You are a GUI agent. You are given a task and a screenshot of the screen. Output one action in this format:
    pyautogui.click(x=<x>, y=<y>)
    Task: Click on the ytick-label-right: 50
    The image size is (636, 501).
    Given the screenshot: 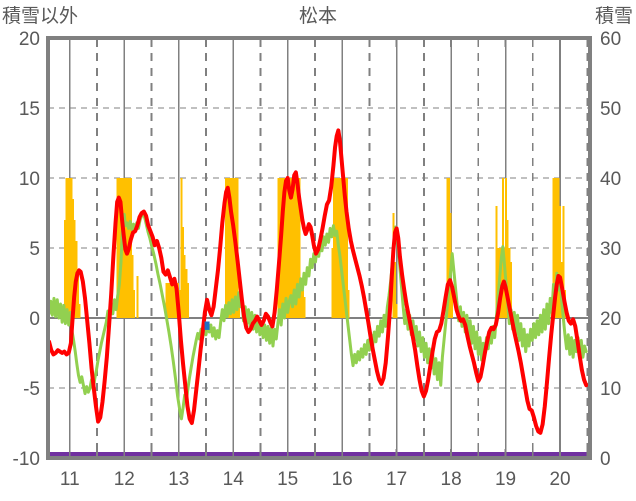 What is the action you would take?
    pyautogui.click(x=610, y=109)
    